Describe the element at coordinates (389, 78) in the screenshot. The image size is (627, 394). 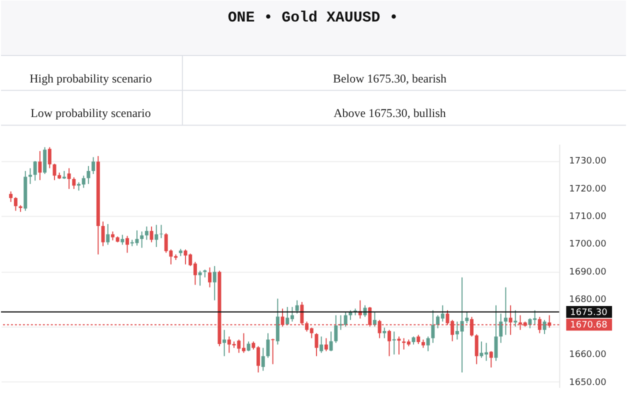
I see `text: Below 1675.30, bearish` at that location.